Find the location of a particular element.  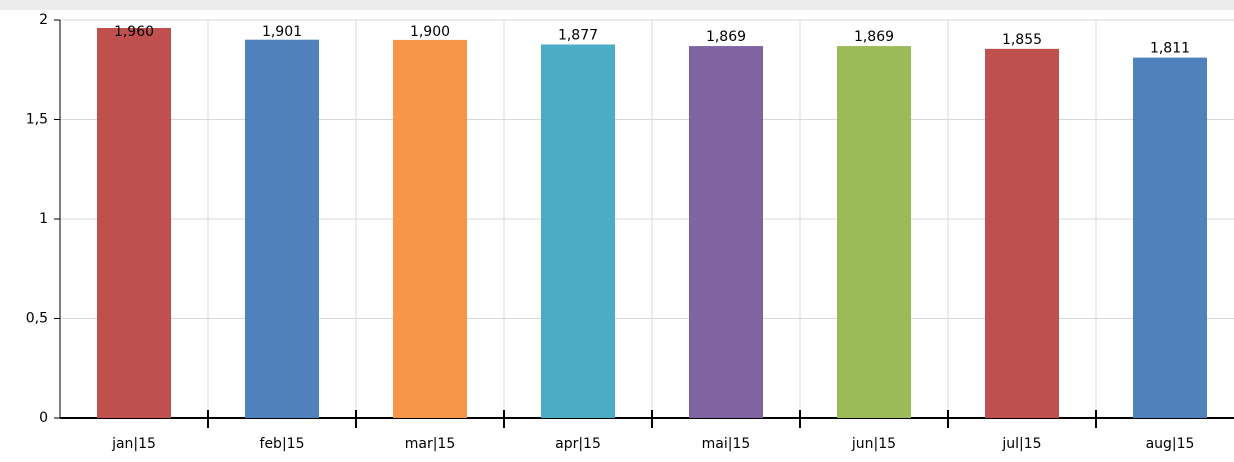

x-tick-label: mar|15 is located at coordinates (430, 444).